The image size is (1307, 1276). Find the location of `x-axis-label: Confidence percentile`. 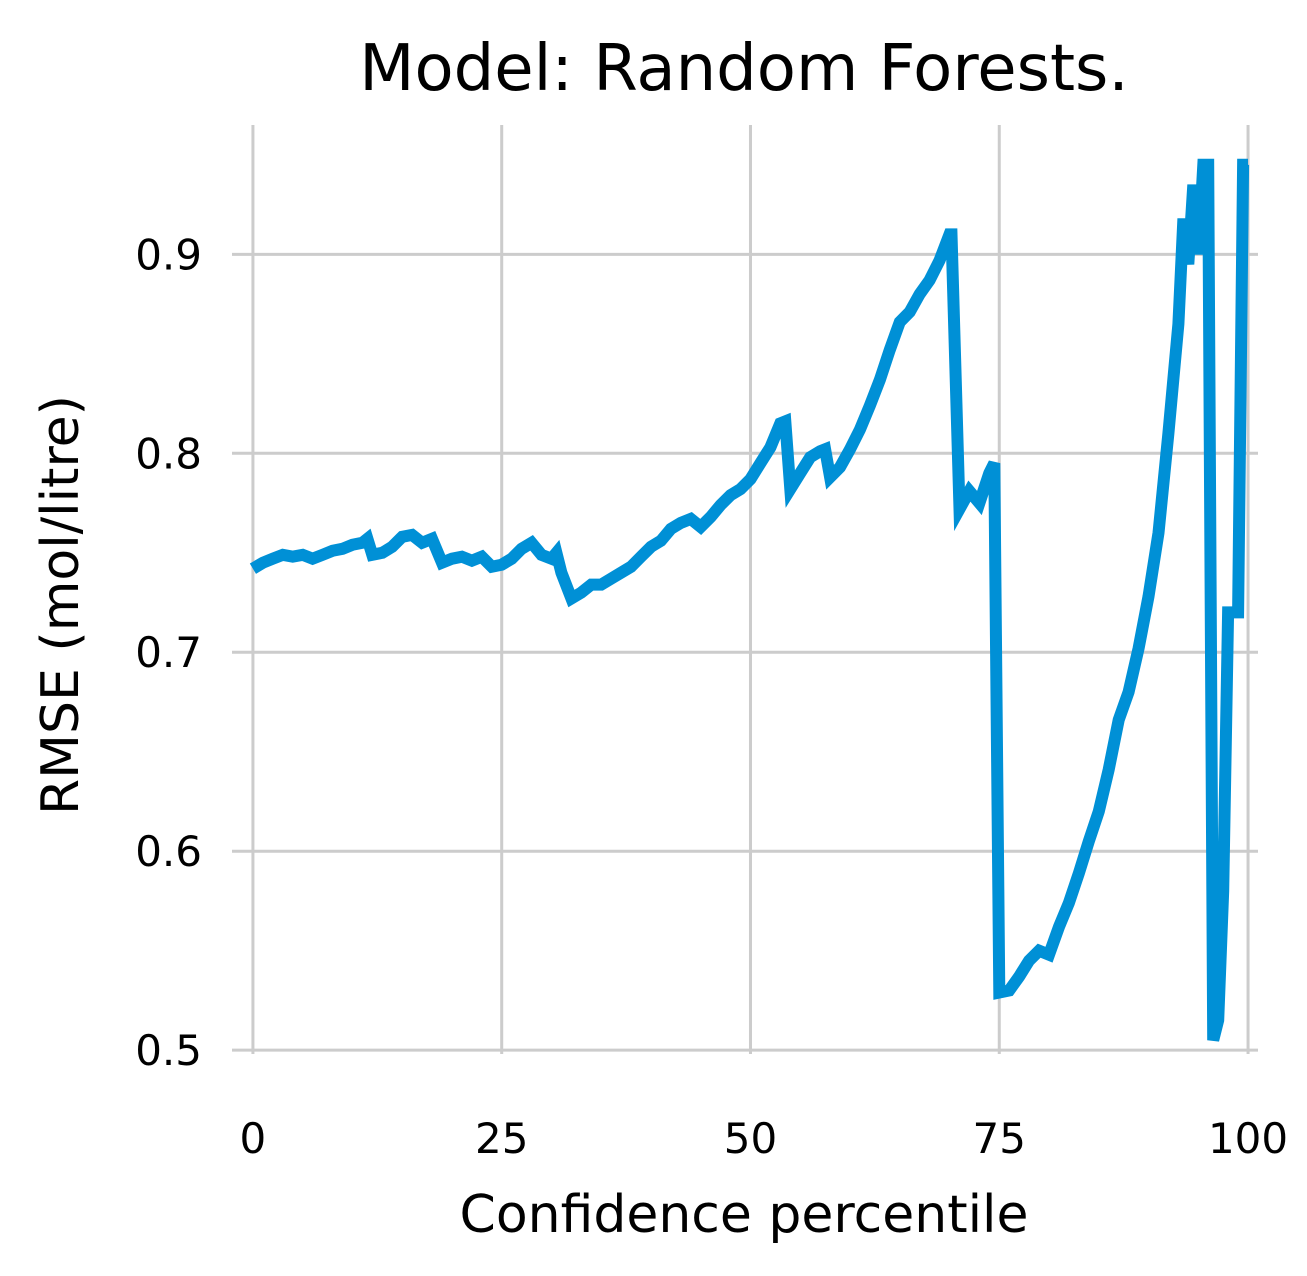

x-axis-label: Confidence percentile is located at coordinates (744, 1215).